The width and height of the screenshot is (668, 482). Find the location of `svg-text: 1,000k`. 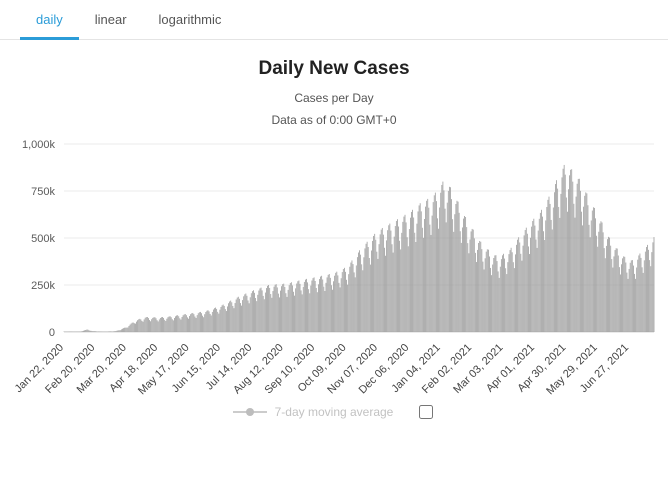

svg-text: 1,000k is located at coordinates (39, 145).